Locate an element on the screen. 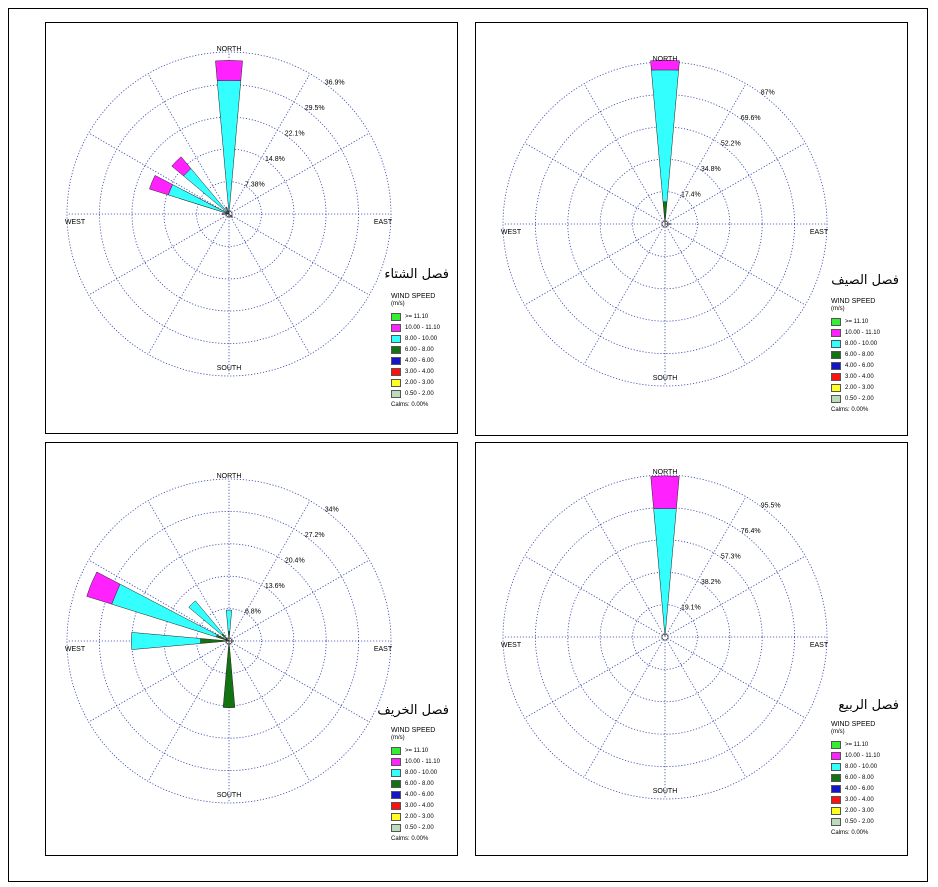 Image resolution: width=938 pixels, height=887 pixels. ring-label: 57.3% is located at coordinates (731, 556).